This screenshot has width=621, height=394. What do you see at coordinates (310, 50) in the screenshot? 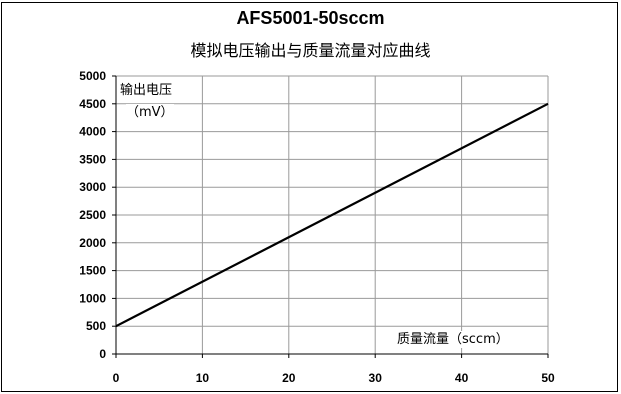
I see `chart-subtitle: 模拟电压输出与质量流量对应曲线` at bounding box center [310, 50].